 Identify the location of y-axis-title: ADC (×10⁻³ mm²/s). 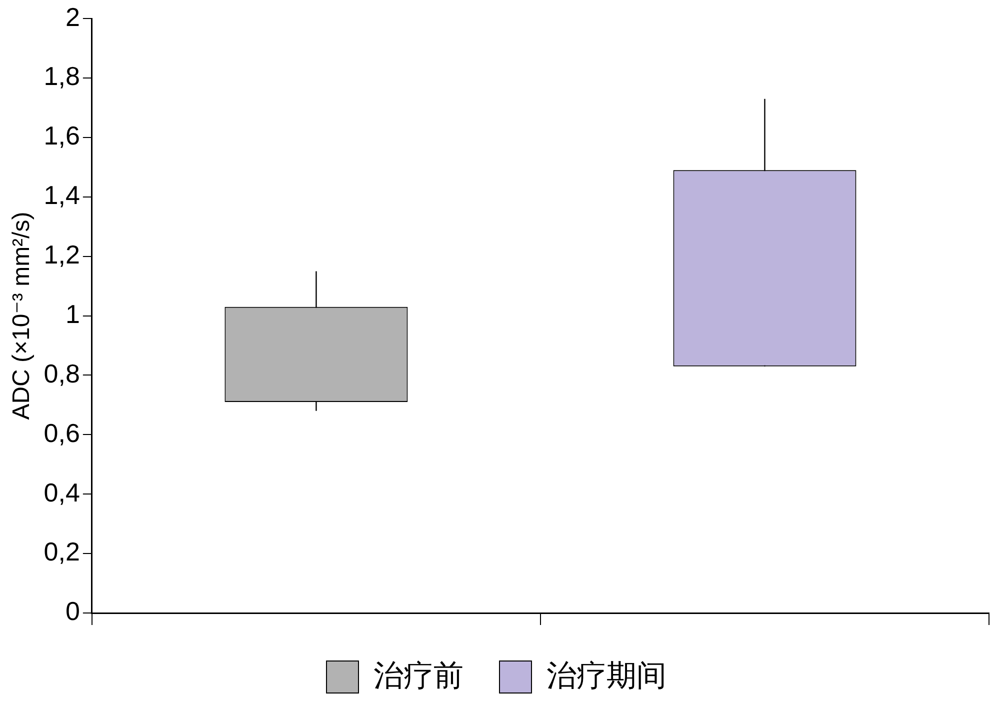
(22, 316).